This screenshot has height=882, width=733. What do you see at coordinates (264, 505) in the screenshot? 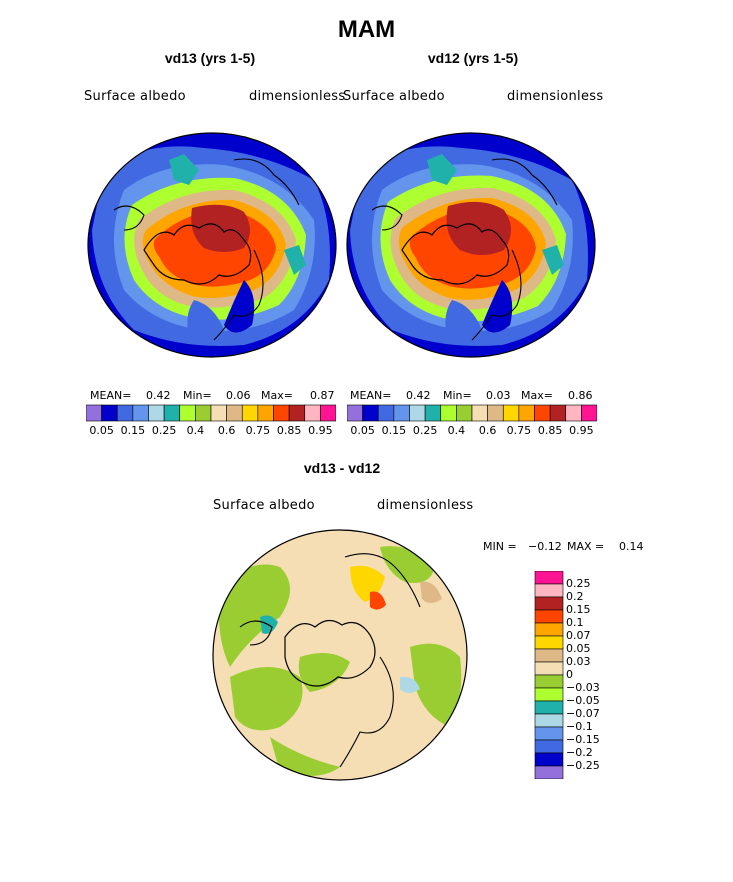
I see `panel3-variable: Surface albedo` at bounding box center [264, 505].